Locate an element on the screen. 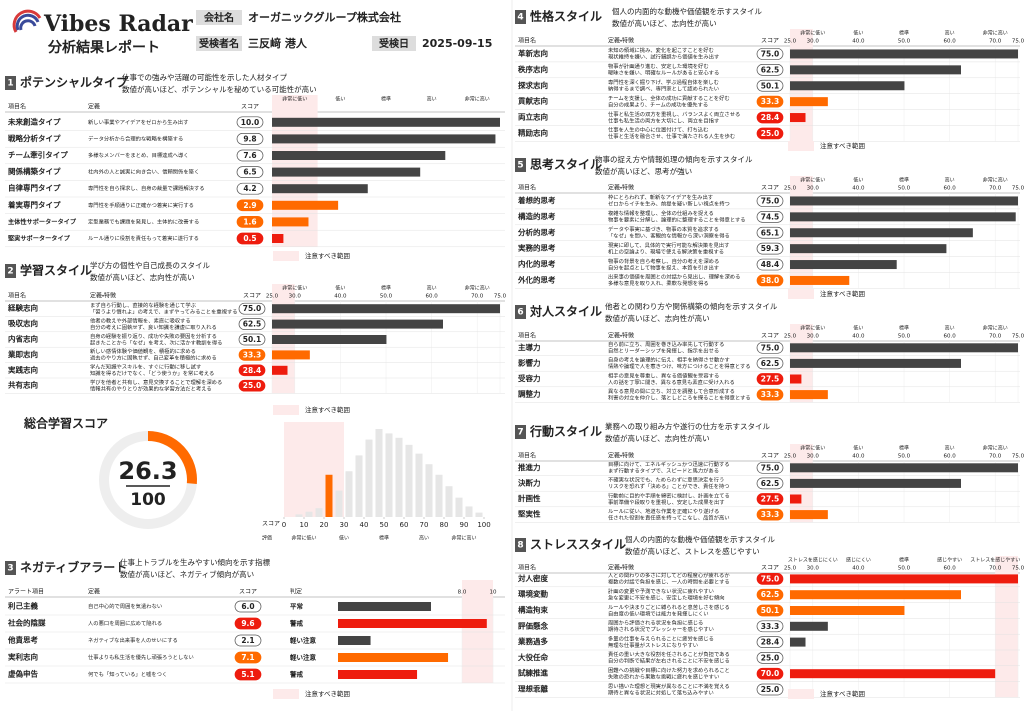  row-description: 新しい感情体験や価値観を、積極的に求める is located at coordinates (143, 351).